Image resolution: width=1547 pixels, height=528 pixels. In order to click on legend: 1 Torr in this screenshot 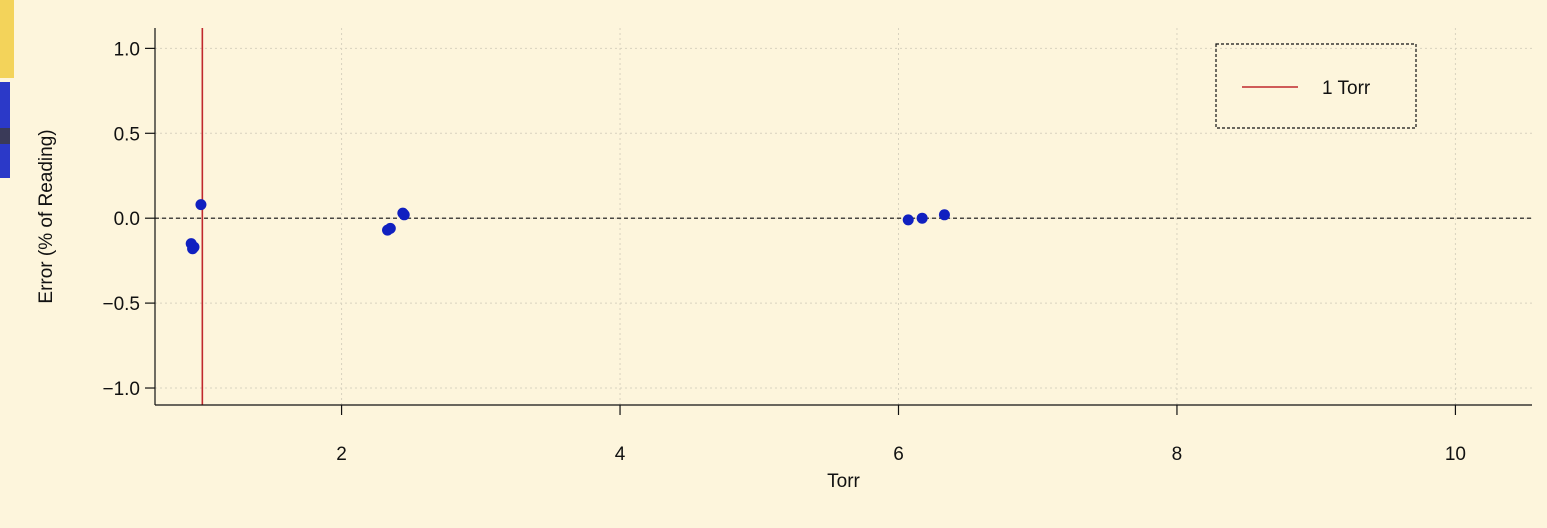, I will do `click(1316, 86)`.